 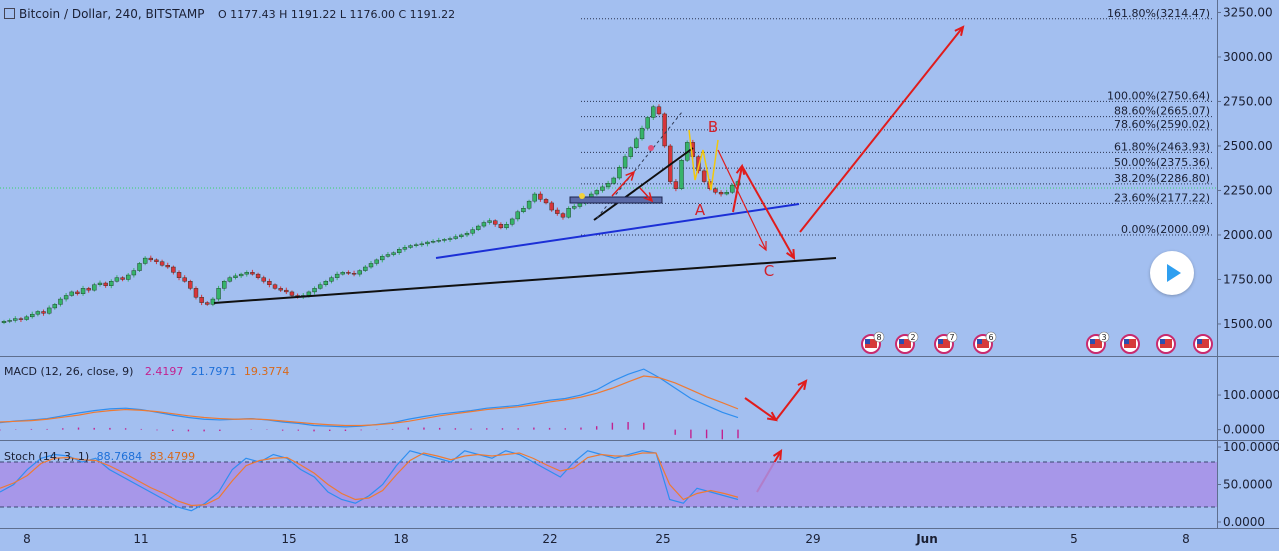 What do you see at coordinates (1162, 111) in the screenshot?
I see `fib-label: 88.60%(2665.07)` at bounding box center [1162, 111].